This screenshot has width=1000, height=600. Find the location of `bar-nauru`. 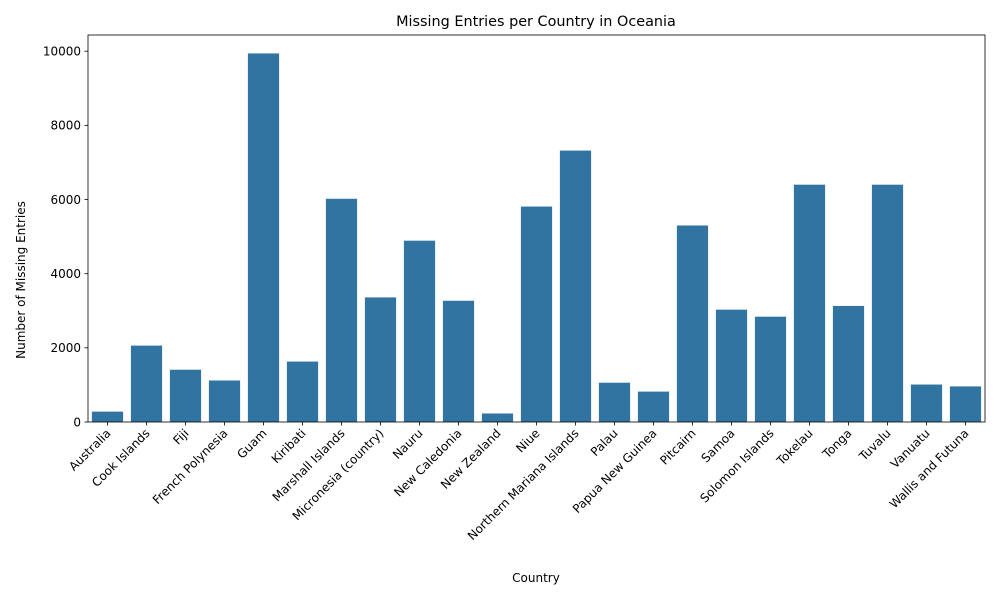

bar-nauru is located at coordinates (419, 331).